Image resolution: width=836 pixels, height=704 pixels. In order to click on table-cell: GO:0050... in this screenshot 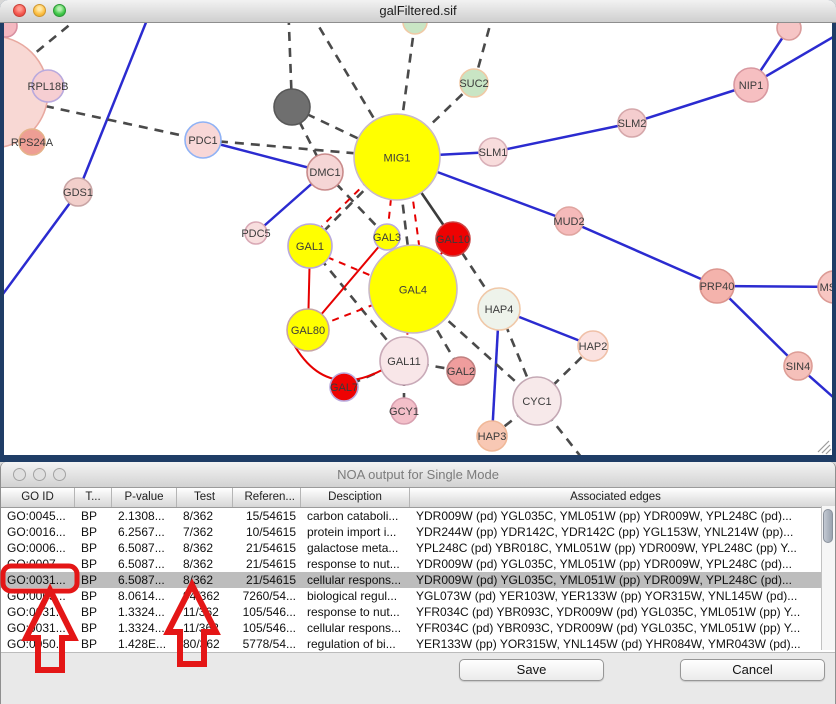, I will do `click(36, 644)`.